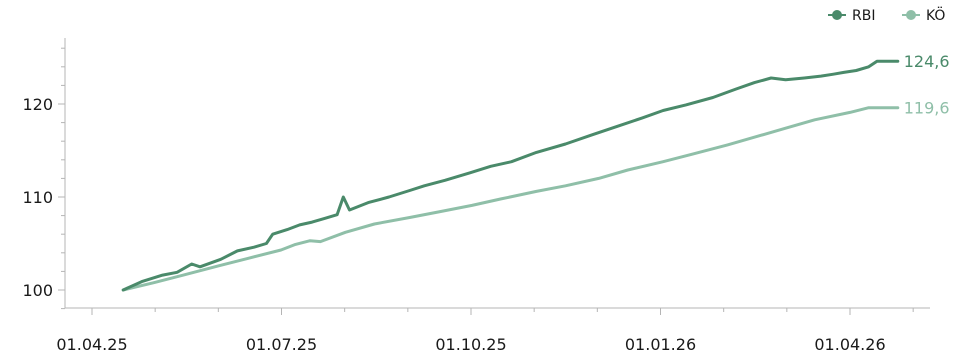 This screenshot has width=957, height=361. Describe the element at coordinates (863, 16) in the screenshot. I see `legend-label: RBI` at that location.